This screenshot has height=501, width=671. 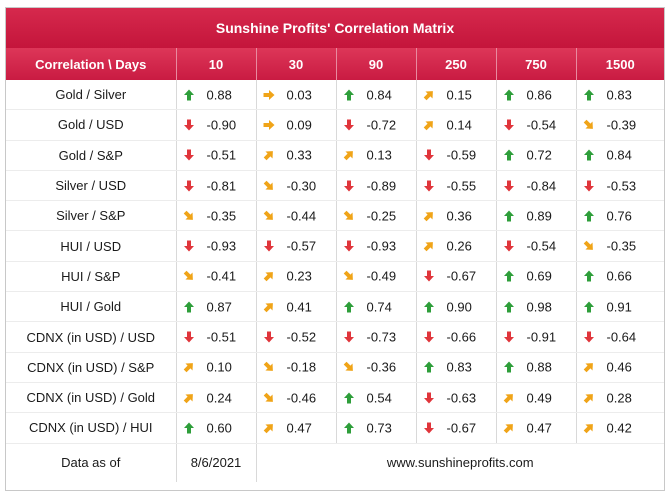 I want to click on correlation-value: -0.81, so click(x=221, y=186).